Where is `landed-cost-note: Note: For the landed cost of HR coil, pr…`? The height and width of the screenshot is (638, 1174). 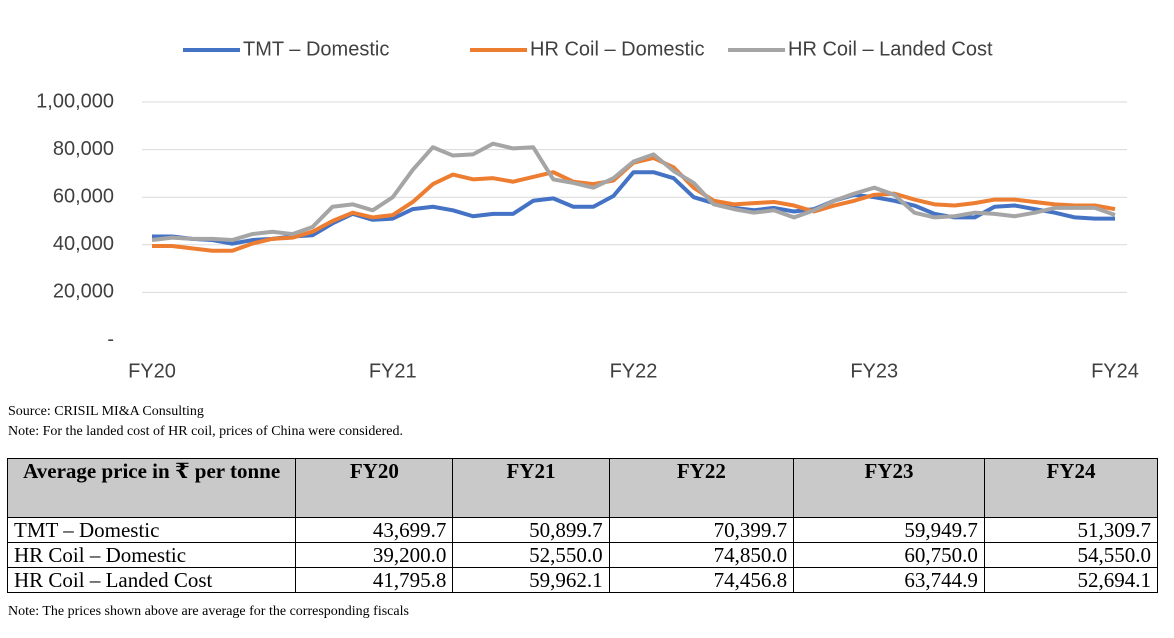
landed-cost-note: Note: For the landed cost of HR coil, pr… is located at coordinates (206, 431).